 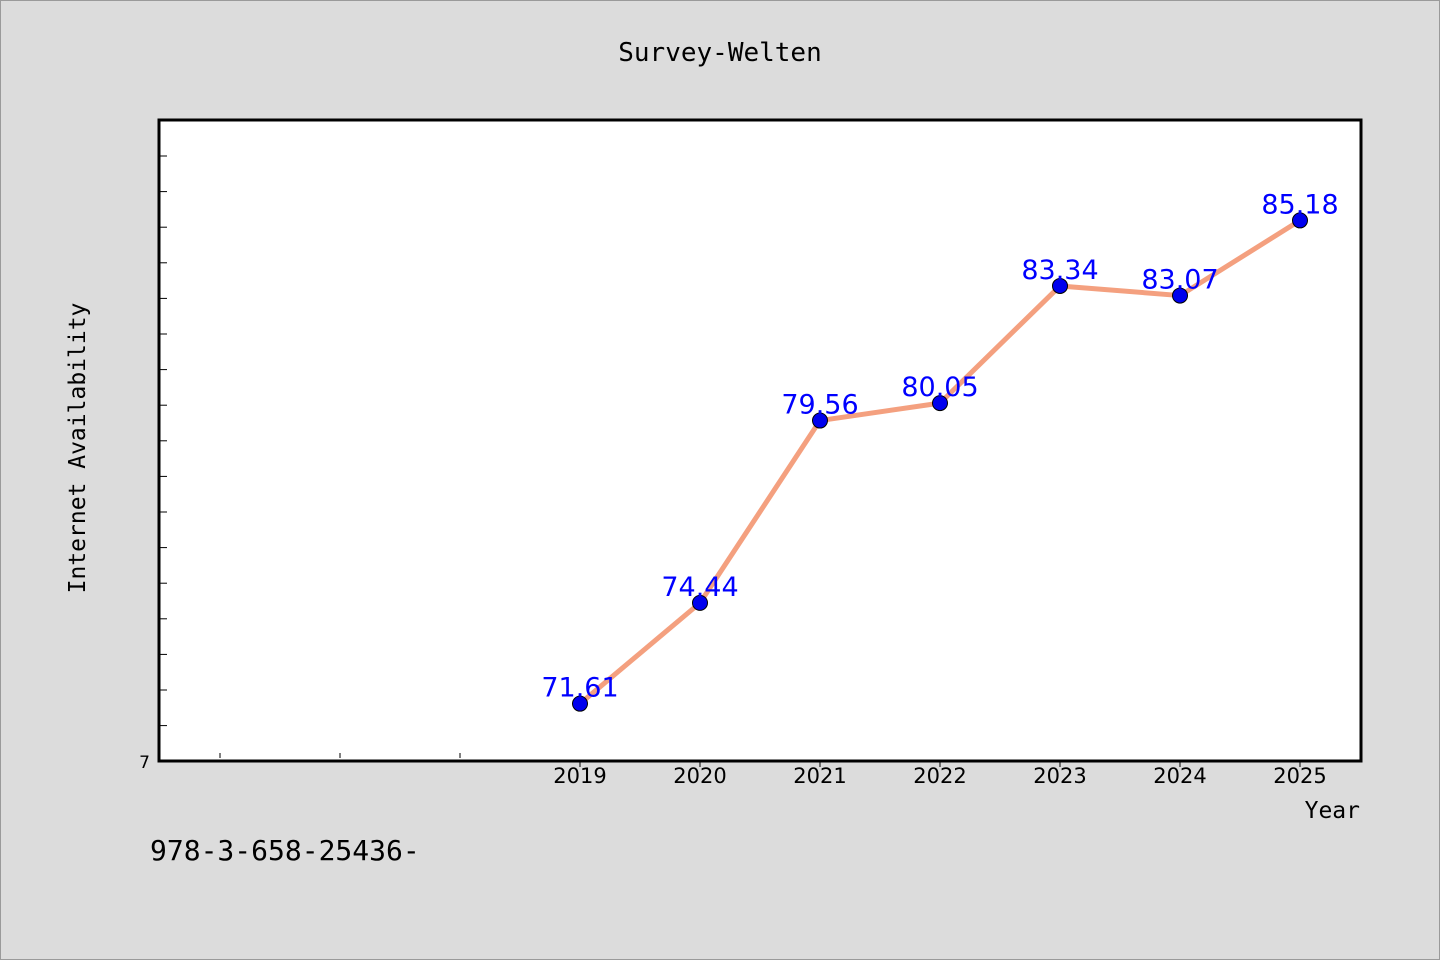 What do you see at coordinates (819, 405) in the screenshot?
I see `data-label: 79.56` at bounding box center [819, 405].